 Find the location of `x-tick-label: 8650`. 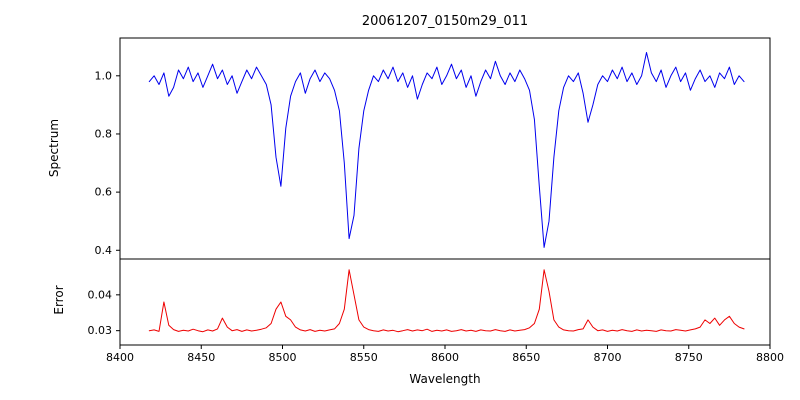

x-tick-label: 8650 is located at coordinates (526, 357).